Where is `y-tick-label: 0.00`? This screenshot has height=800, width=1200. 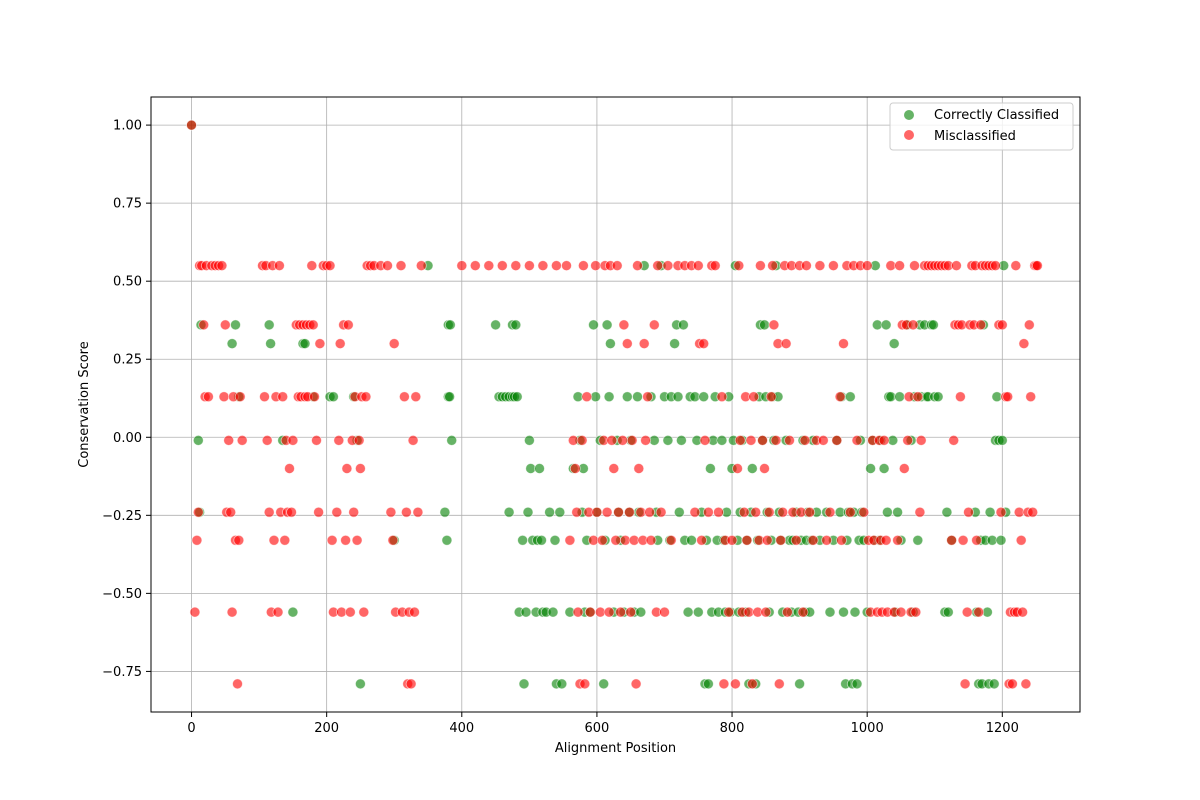 y-tick-label: 0.00 is located at coordinates (127, 438).